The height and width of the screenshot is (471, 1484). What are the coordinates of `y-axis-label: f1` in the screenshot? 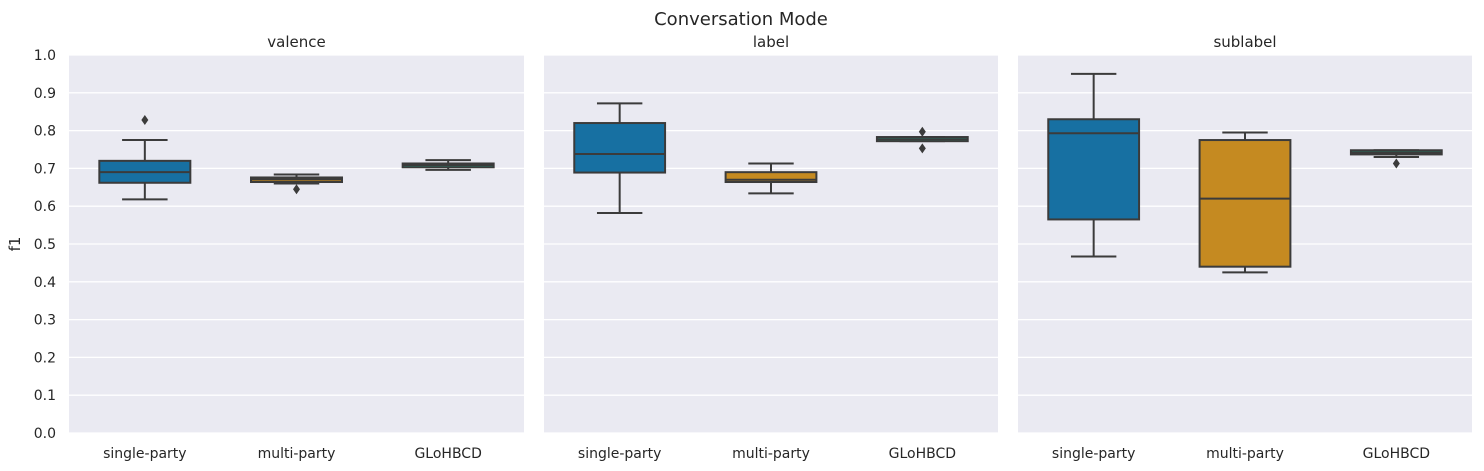 It's located at (15, 244).